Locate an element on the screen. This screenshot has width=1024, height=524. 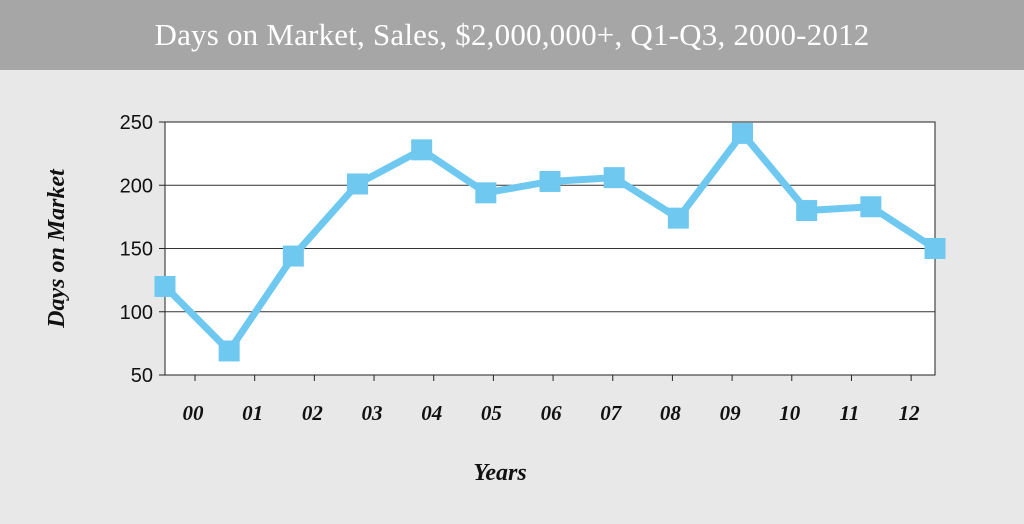
x-tick-label: 10 is located at coordinates (790, 413).